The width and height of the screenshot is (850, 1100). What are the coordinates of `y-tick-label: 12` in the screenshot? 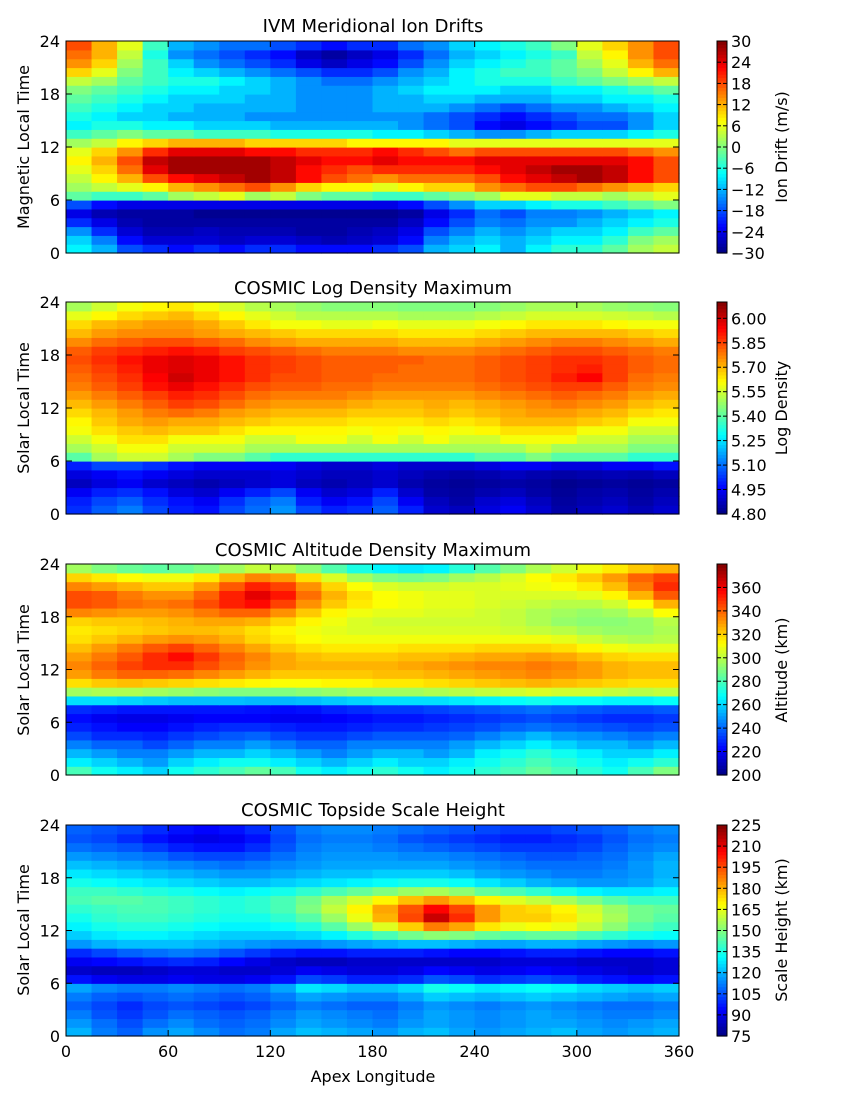 It's located at (50, 147).